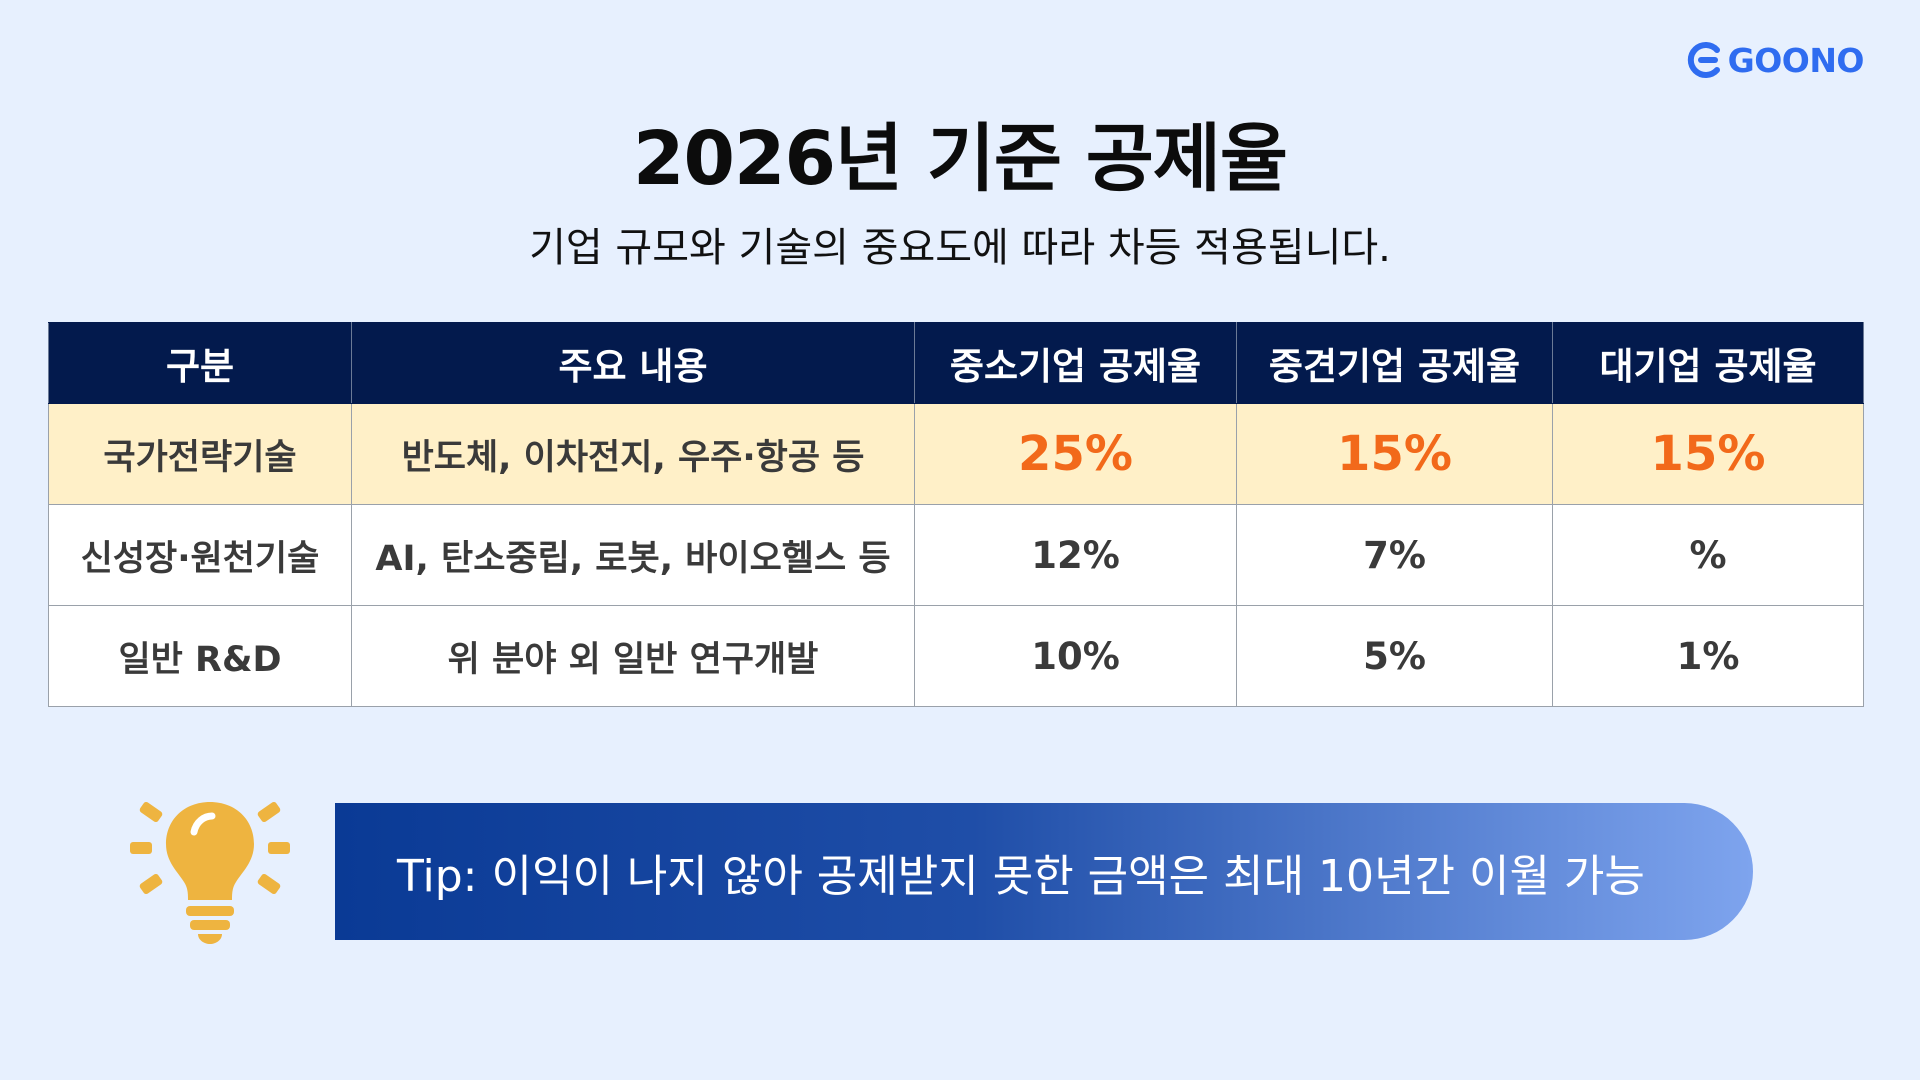 The width and height of the screenshot is (1920, 1080). I want to click on header-sme-rate: 중소기업 공제율, so click(1075, 363).